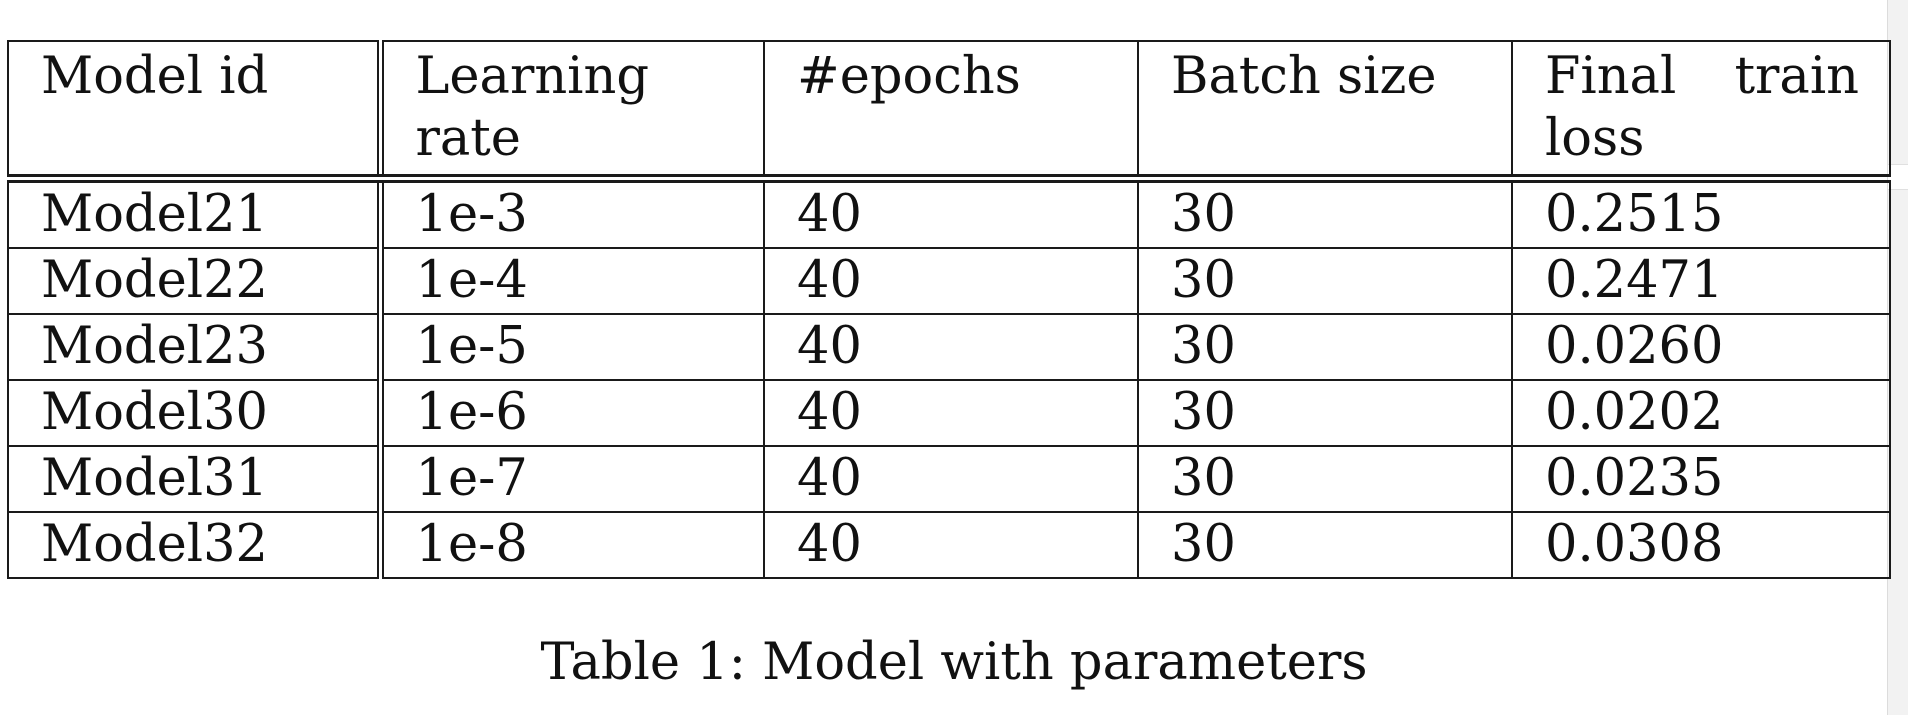  I want to click on header-final-word: Final, so click(1611, 76).